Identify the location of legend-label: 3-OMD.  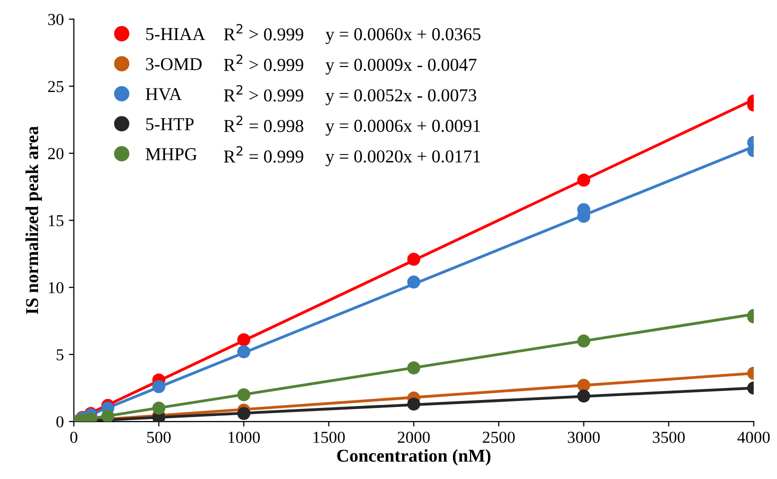
(174, 64).